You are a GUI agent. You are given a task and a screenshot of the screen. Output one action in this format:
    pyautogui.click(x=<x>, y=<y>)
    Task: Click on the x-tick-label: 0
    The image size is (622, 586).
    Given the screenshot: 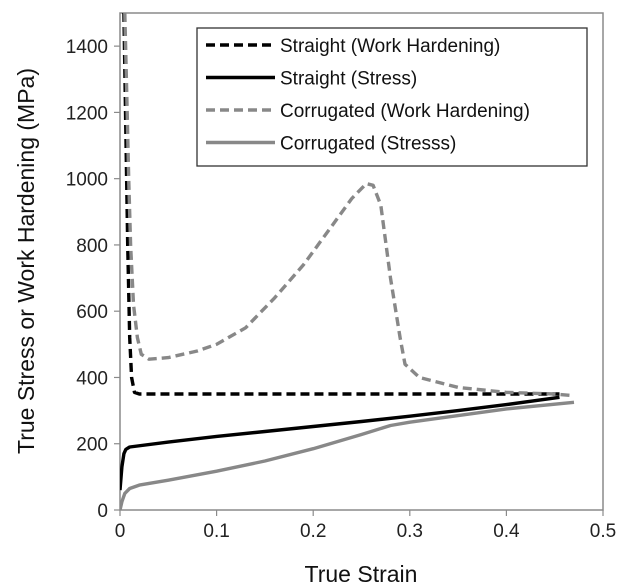 What is the action you would take?
    pyautogui.click(x=120, y=531)
    